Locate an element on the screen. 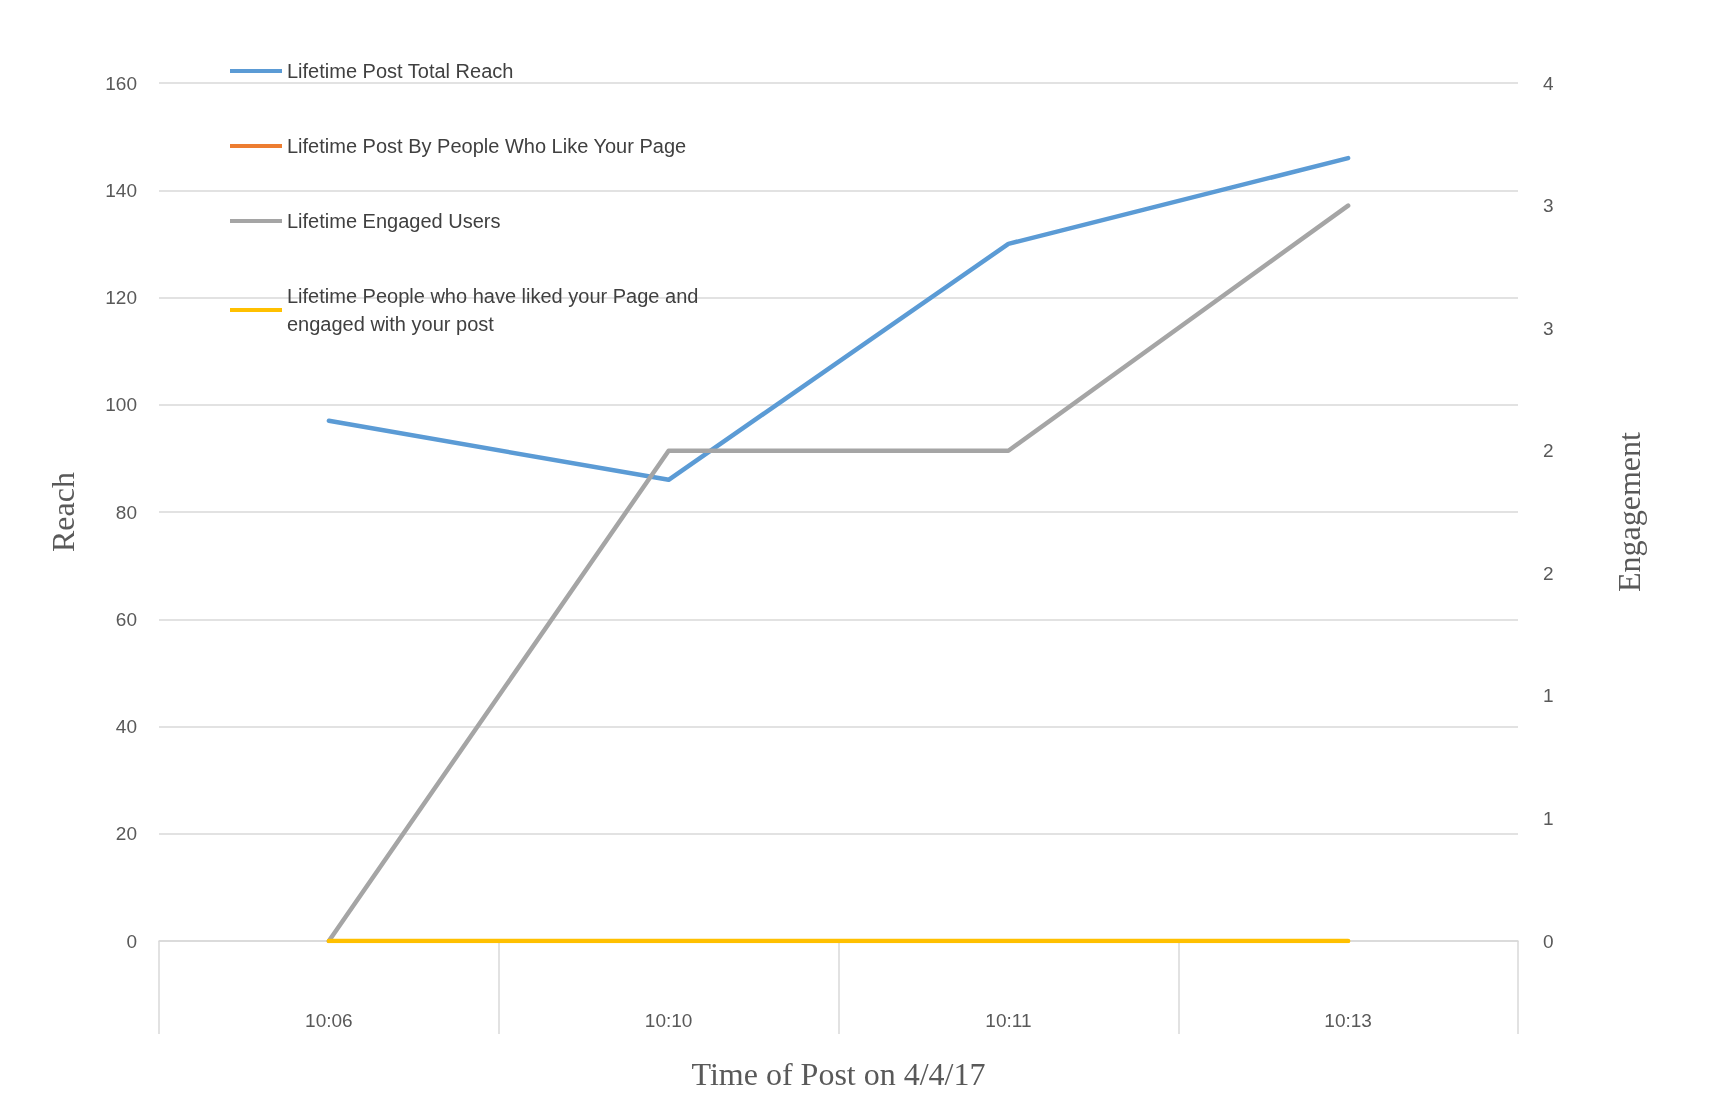 The height and width of the screenshot is (1107, 1715). y2-tick-label: 0 is located at coordinates (1548, 941).